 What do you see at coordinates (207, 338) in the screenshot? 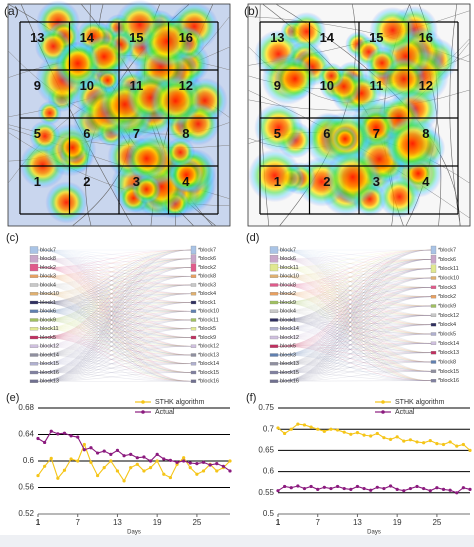
I see `right-node-label: *block9` at bounding box center [207, 338].